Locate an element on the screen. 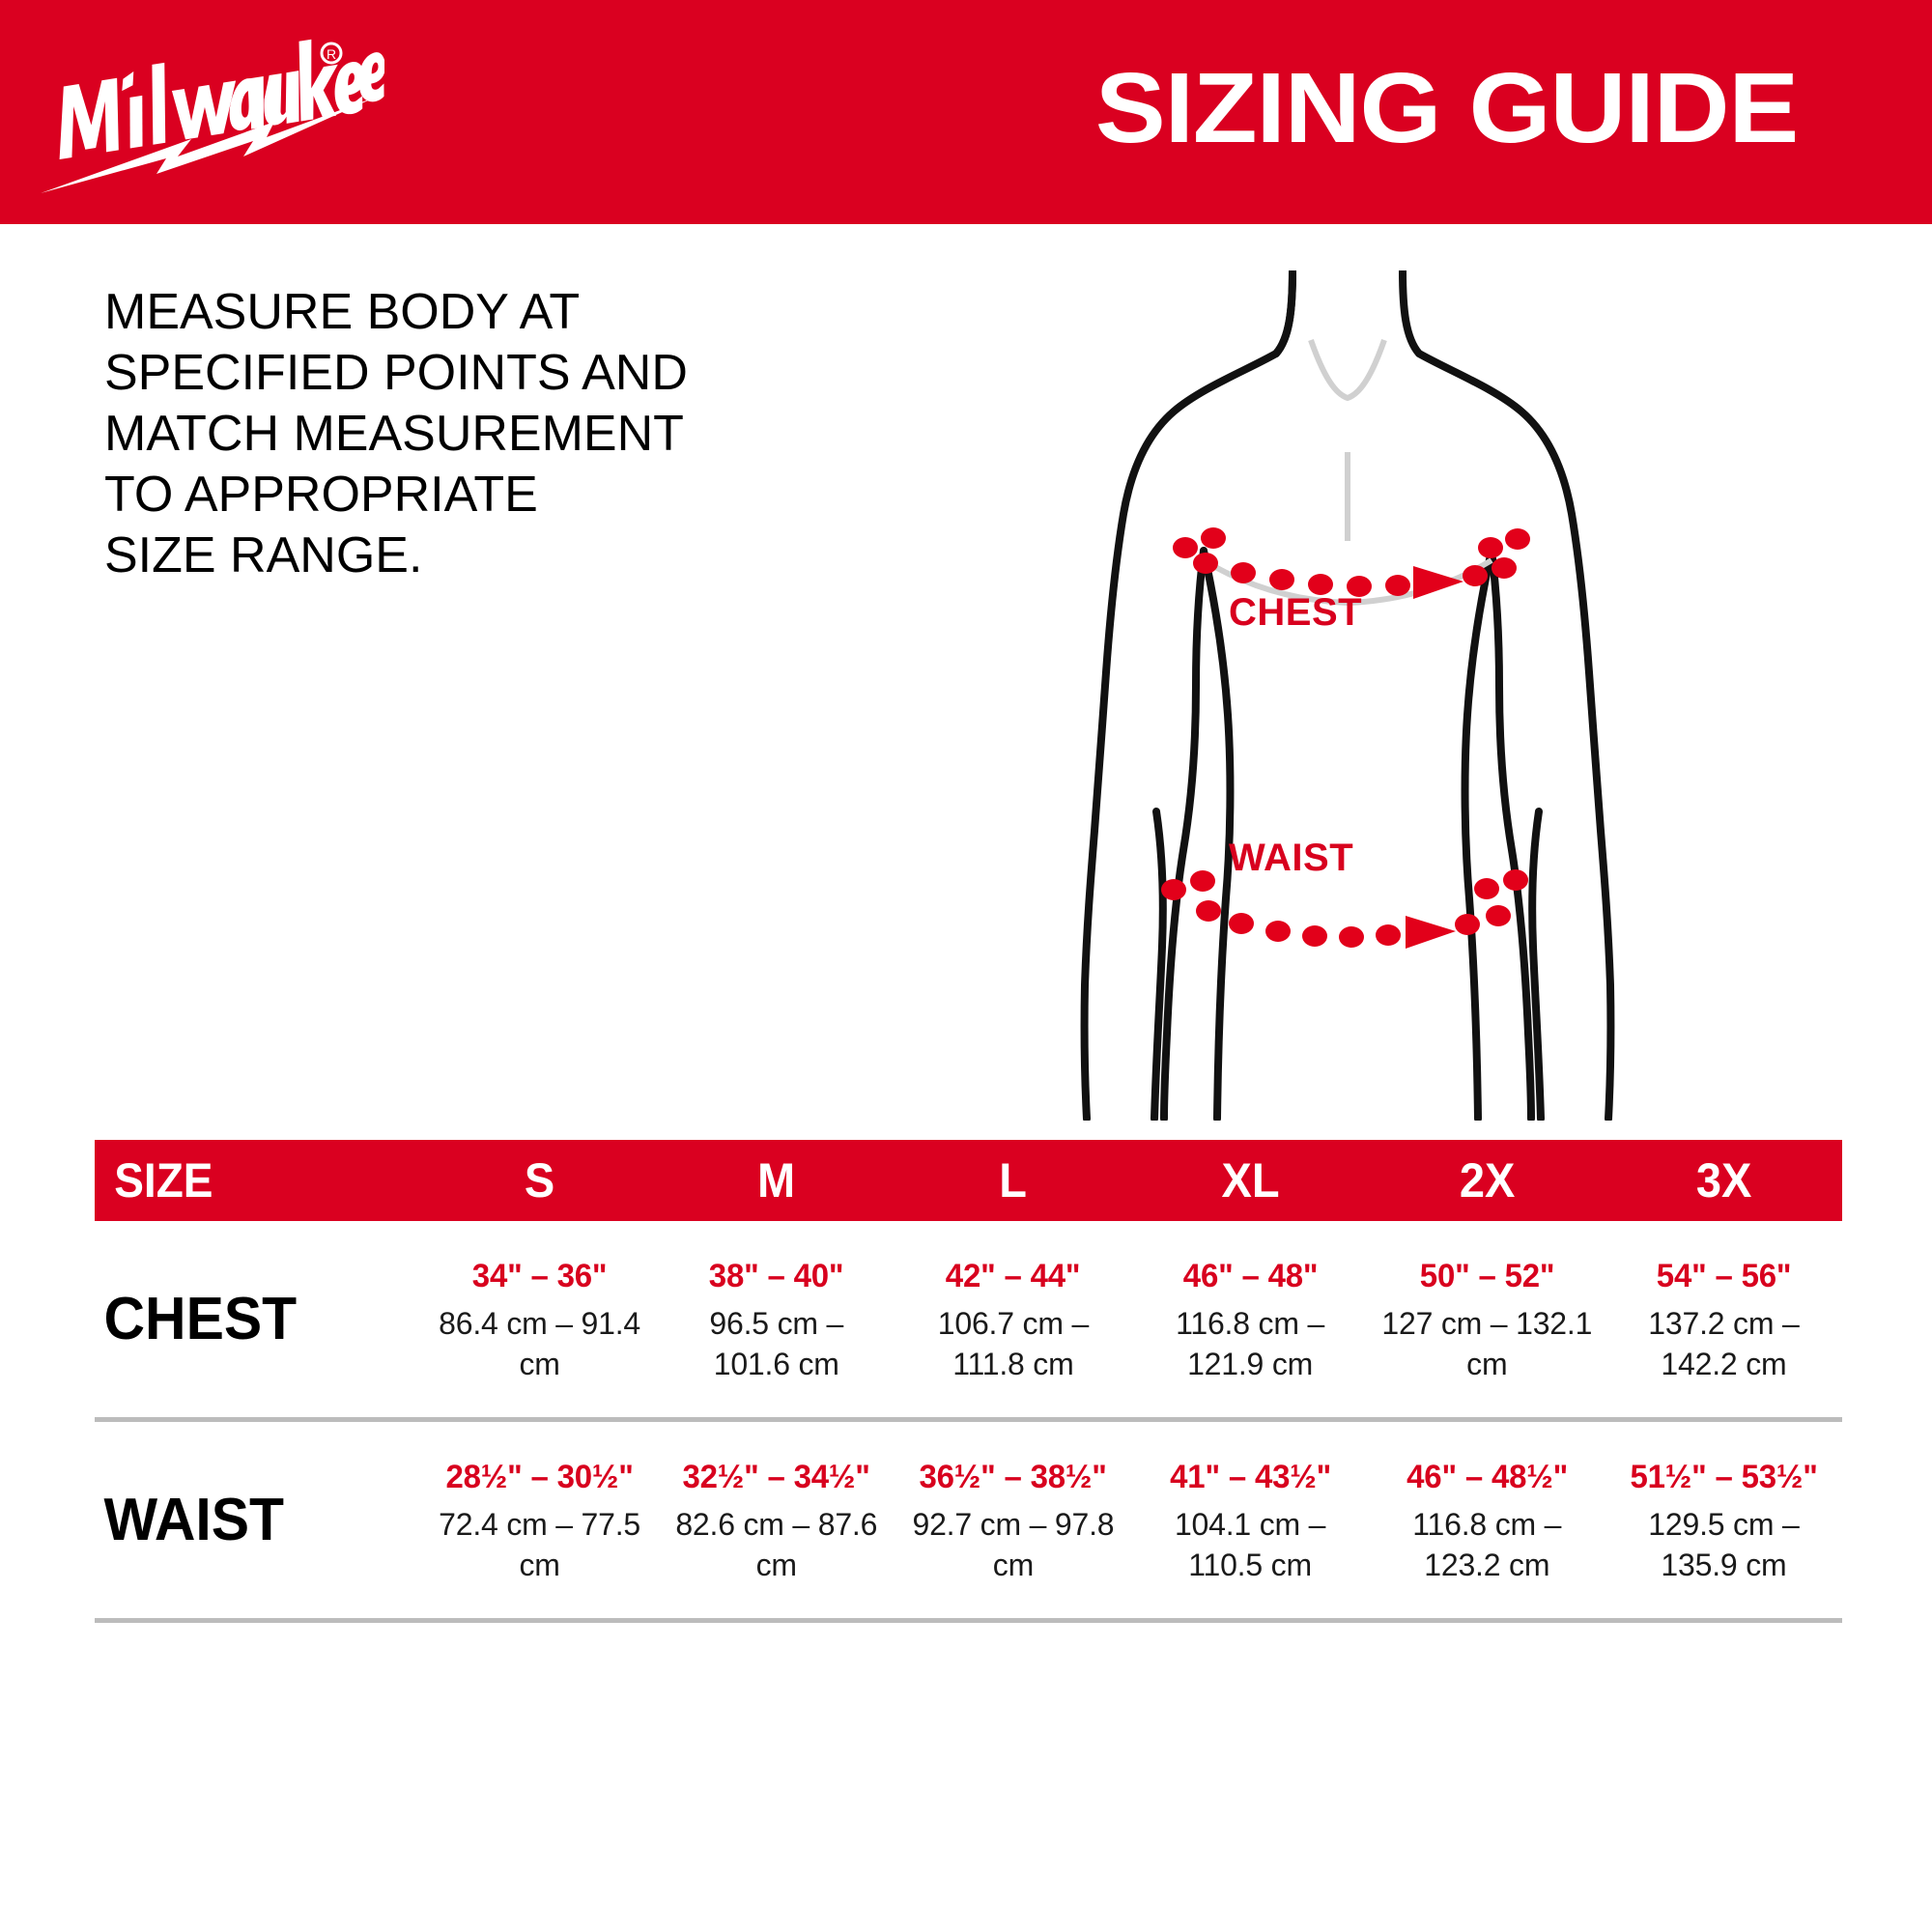  chest-m-inches: 38" – 40" is located at coordinates (776, 1275).